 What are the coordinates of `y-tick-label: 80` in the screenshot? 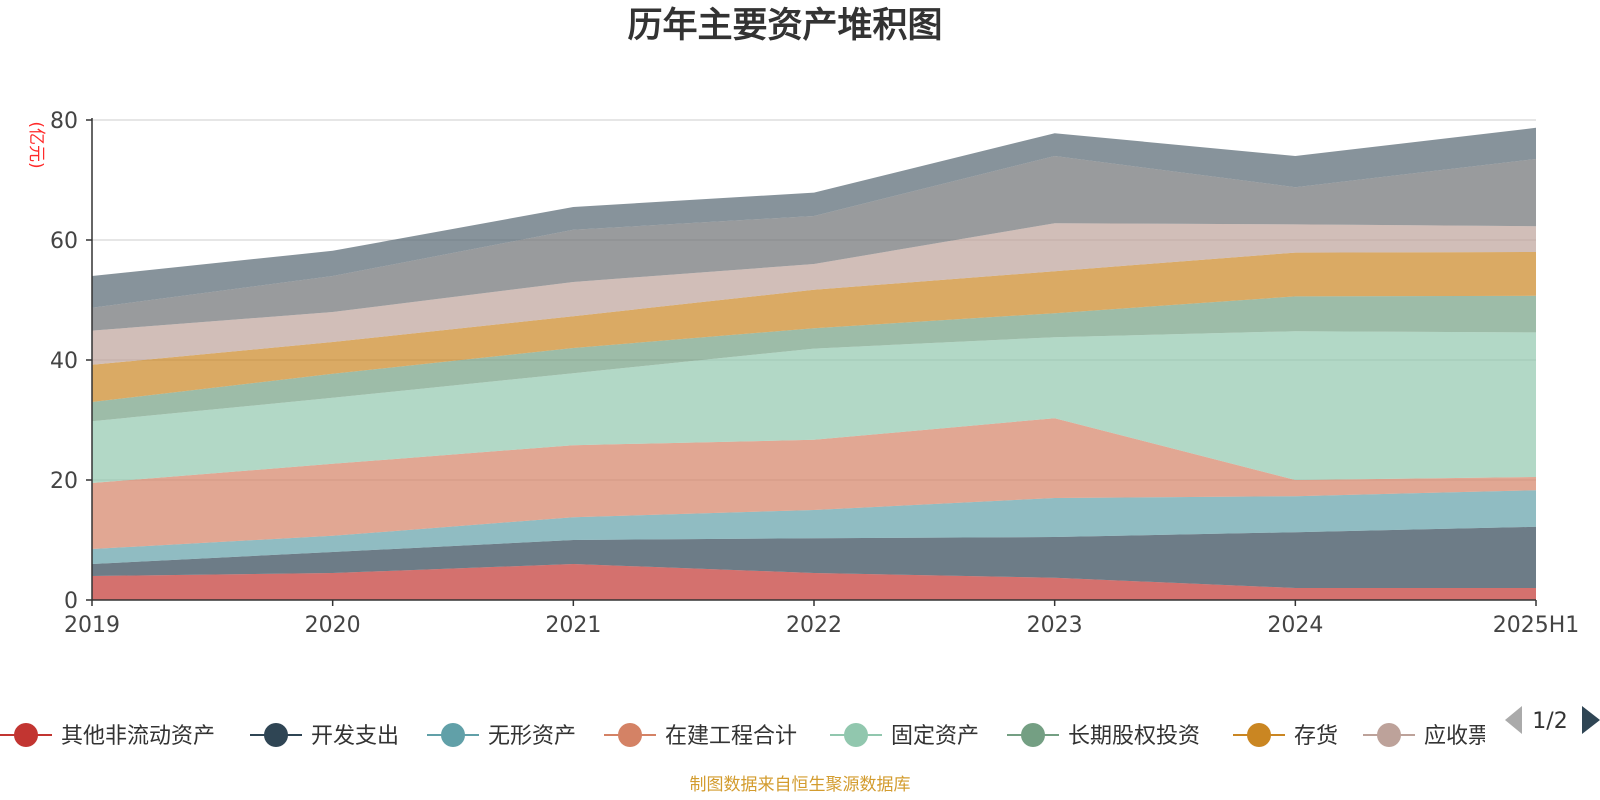 It's located at (64, 121).